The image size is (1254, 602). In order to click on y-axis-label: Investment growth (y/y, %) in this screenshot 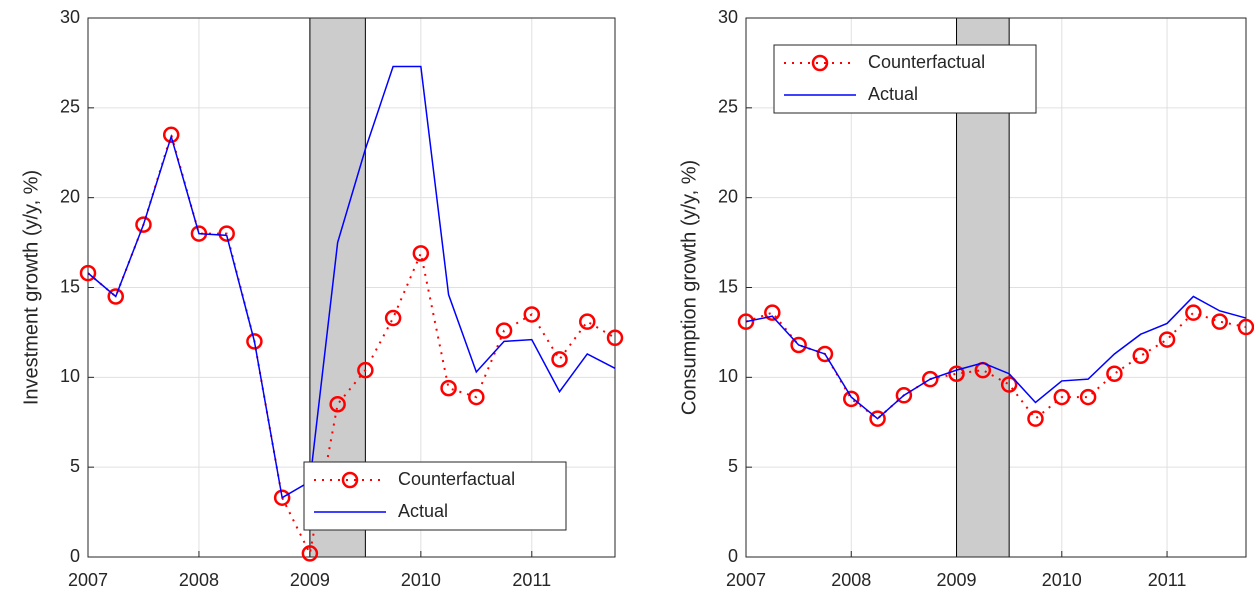, I will do `click(31, 287)`.